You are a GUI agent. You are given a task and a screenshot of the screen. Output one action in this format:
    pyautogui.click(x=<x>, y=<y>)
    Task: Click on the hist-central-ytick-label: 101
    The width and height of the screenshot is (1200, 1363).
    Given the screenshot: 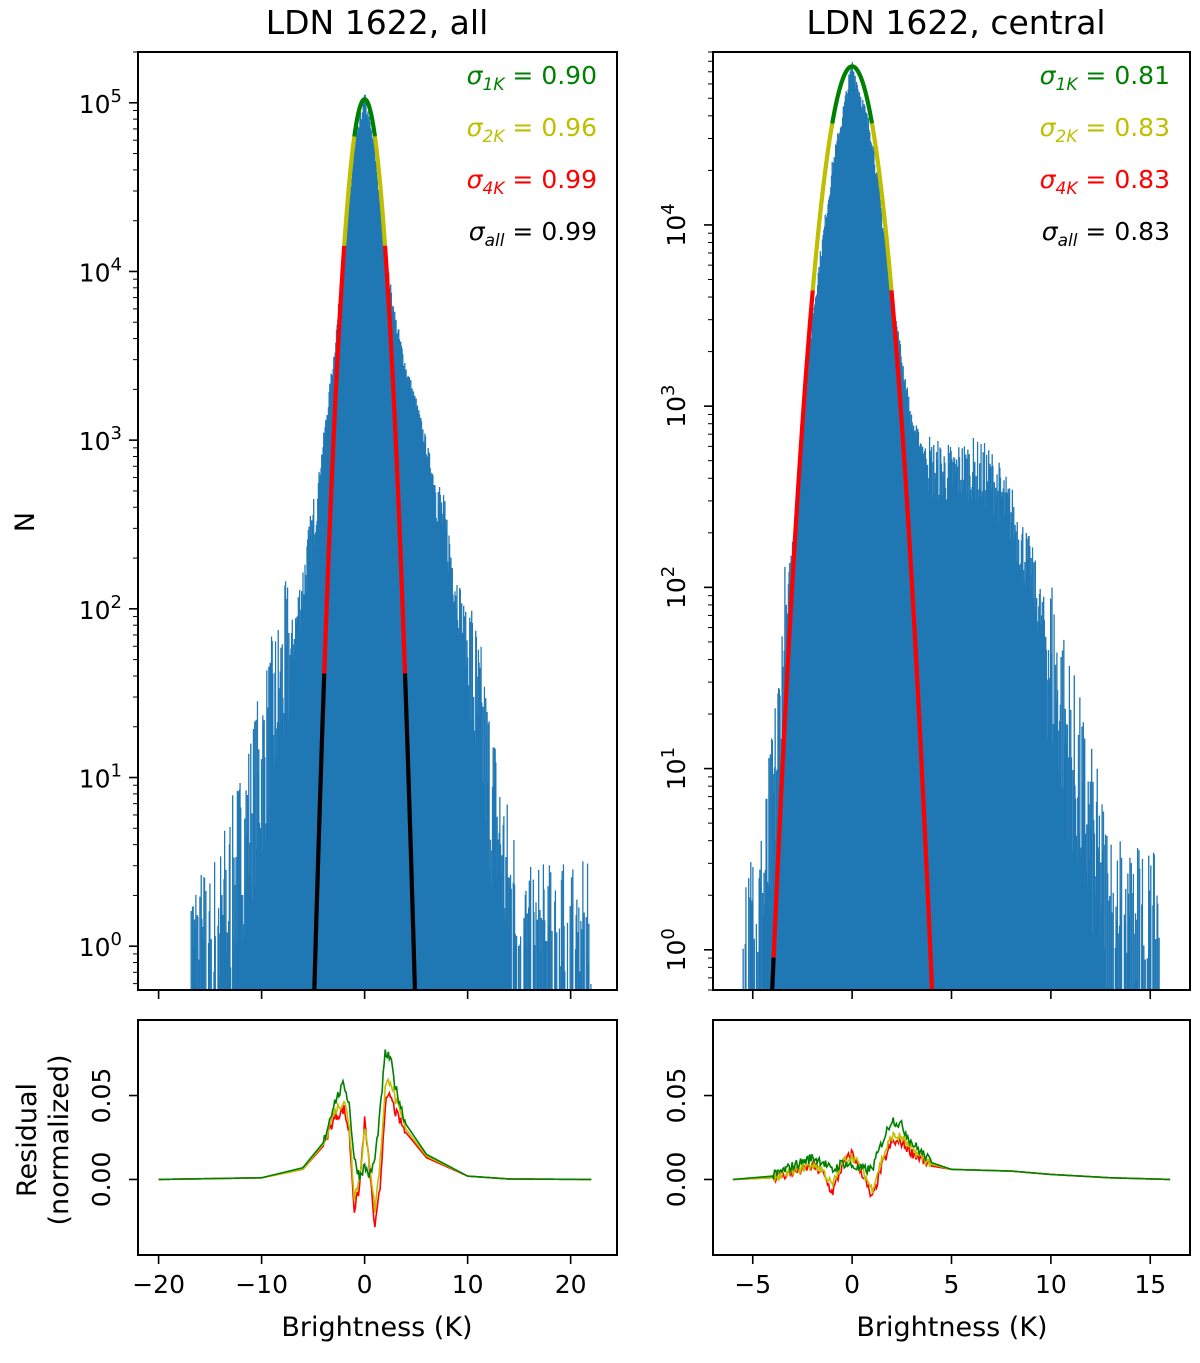 What is the action you would take?
    pyautogui.click(x=674, y=768)
    